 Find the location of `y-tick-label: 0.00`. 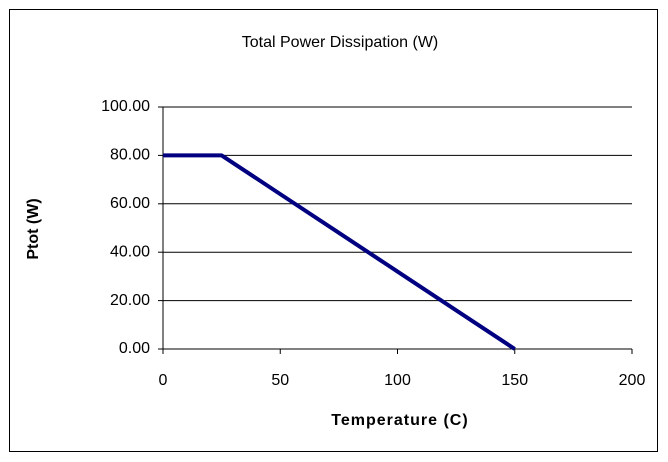

y-tick-label: 0.00 is located at coordinates (134, 348).